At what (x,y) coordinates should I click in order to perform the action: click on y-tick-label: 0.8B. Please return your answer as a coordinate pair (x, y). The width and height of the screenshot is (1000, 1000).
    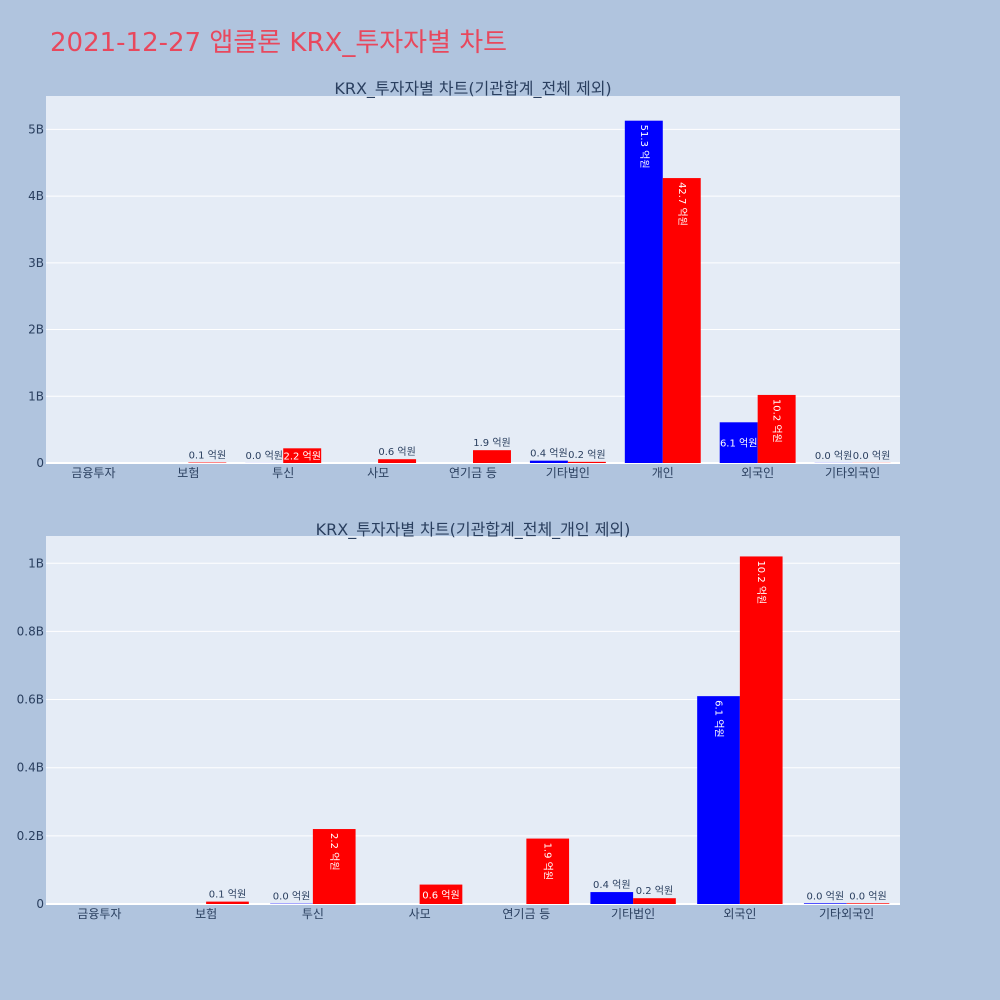
    Looking at the image, I should click on (30, 631).